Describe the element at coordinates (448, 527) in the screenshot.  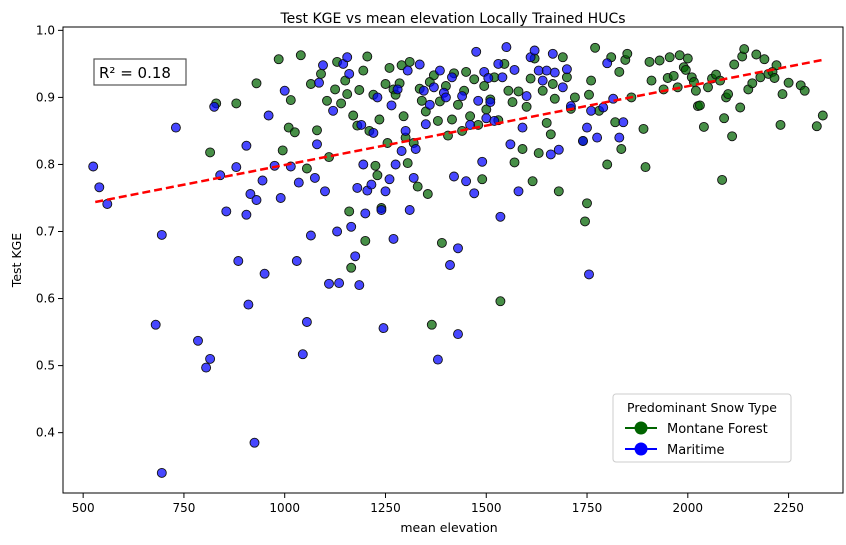
I see `x-axis-label: mean elevation` at that location.